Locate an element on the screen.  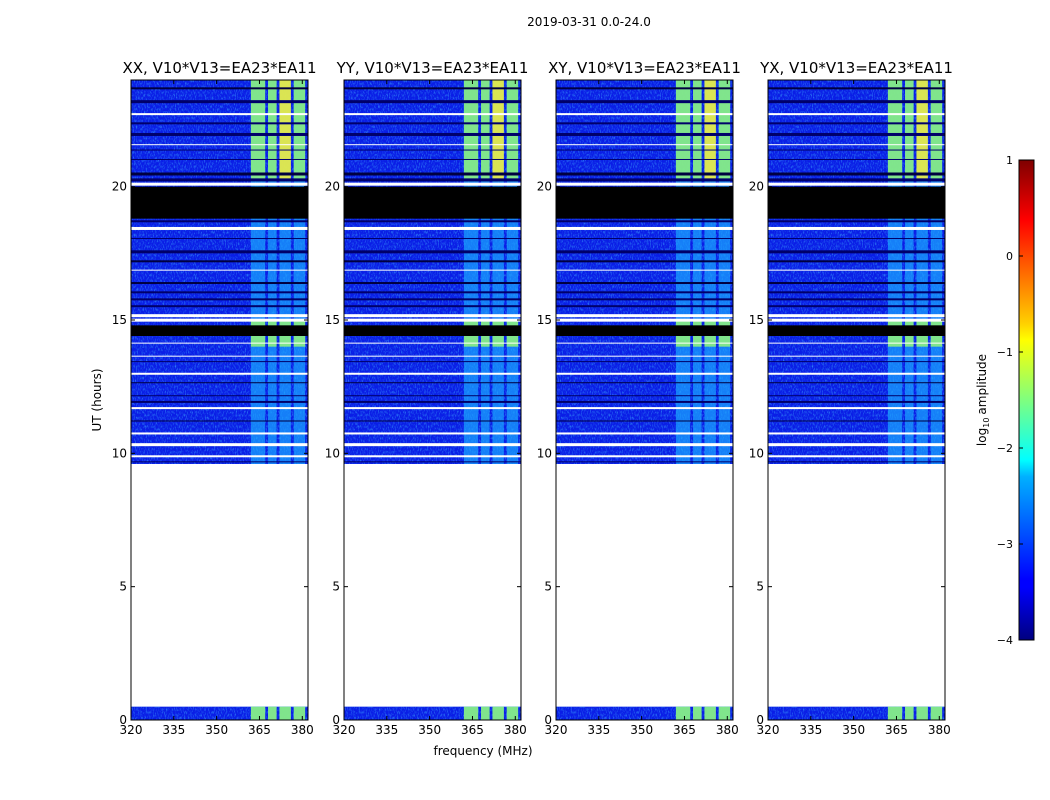
colorbar-ticks: 1 0 −1 −2 −3 −4 is located at coordinates (1010, 400).